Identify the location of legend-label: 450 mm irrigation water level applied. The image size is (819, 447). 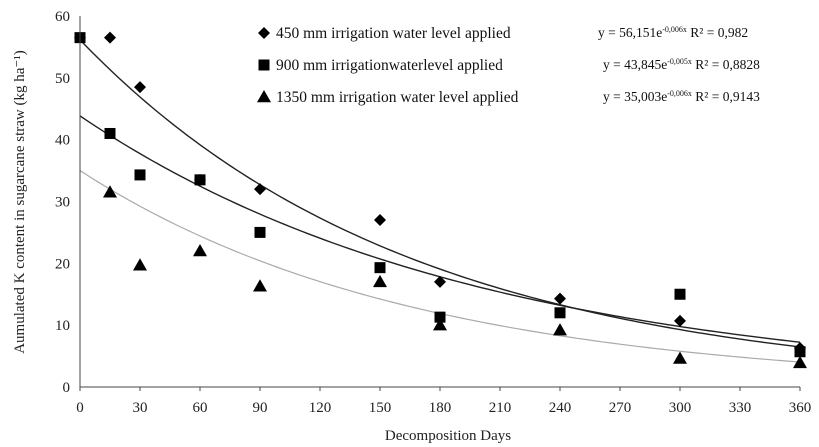
(393, 33).